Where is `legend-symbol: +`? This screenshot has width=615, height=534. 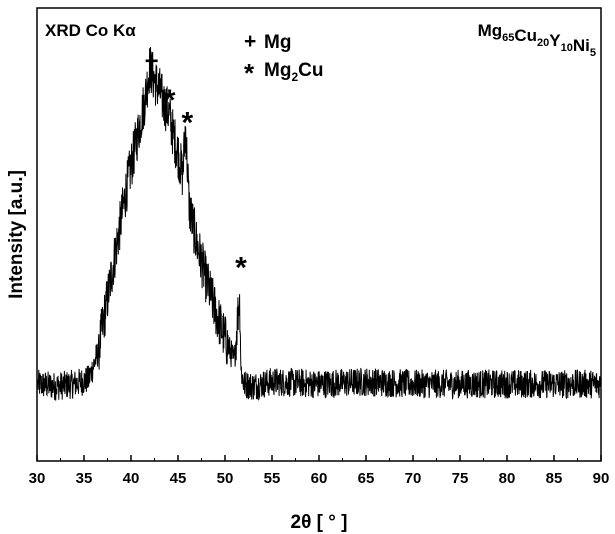 legend-symbol: + is located at coordinates (250, 41).